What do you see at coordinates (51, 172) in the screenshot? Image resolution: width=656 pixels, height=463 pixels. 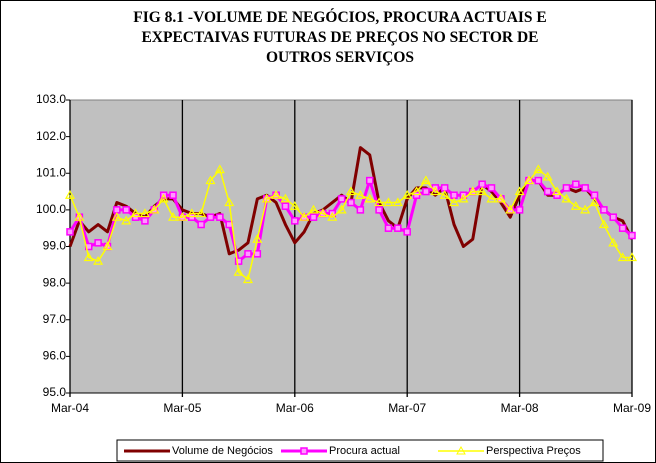 I see `y-tick-label: 101.0` at bounding box center [51, 172].